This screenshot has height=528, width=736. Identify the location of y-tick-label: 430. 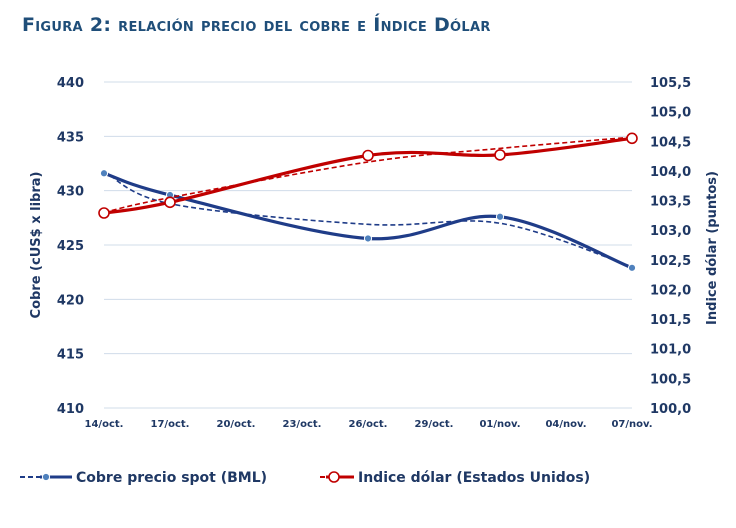
(70, 192).